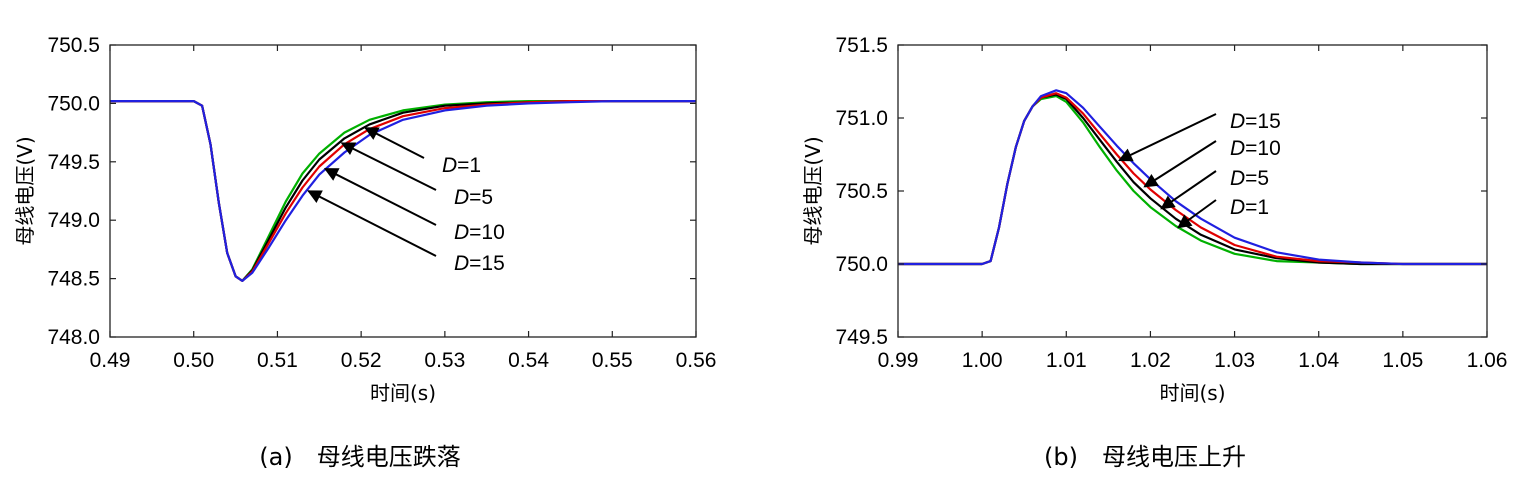 The image size is (1515, 491). Describe the element at coordinates (444, 360) in the screenshot. I see `x-tick-label: 0.53` at that location.